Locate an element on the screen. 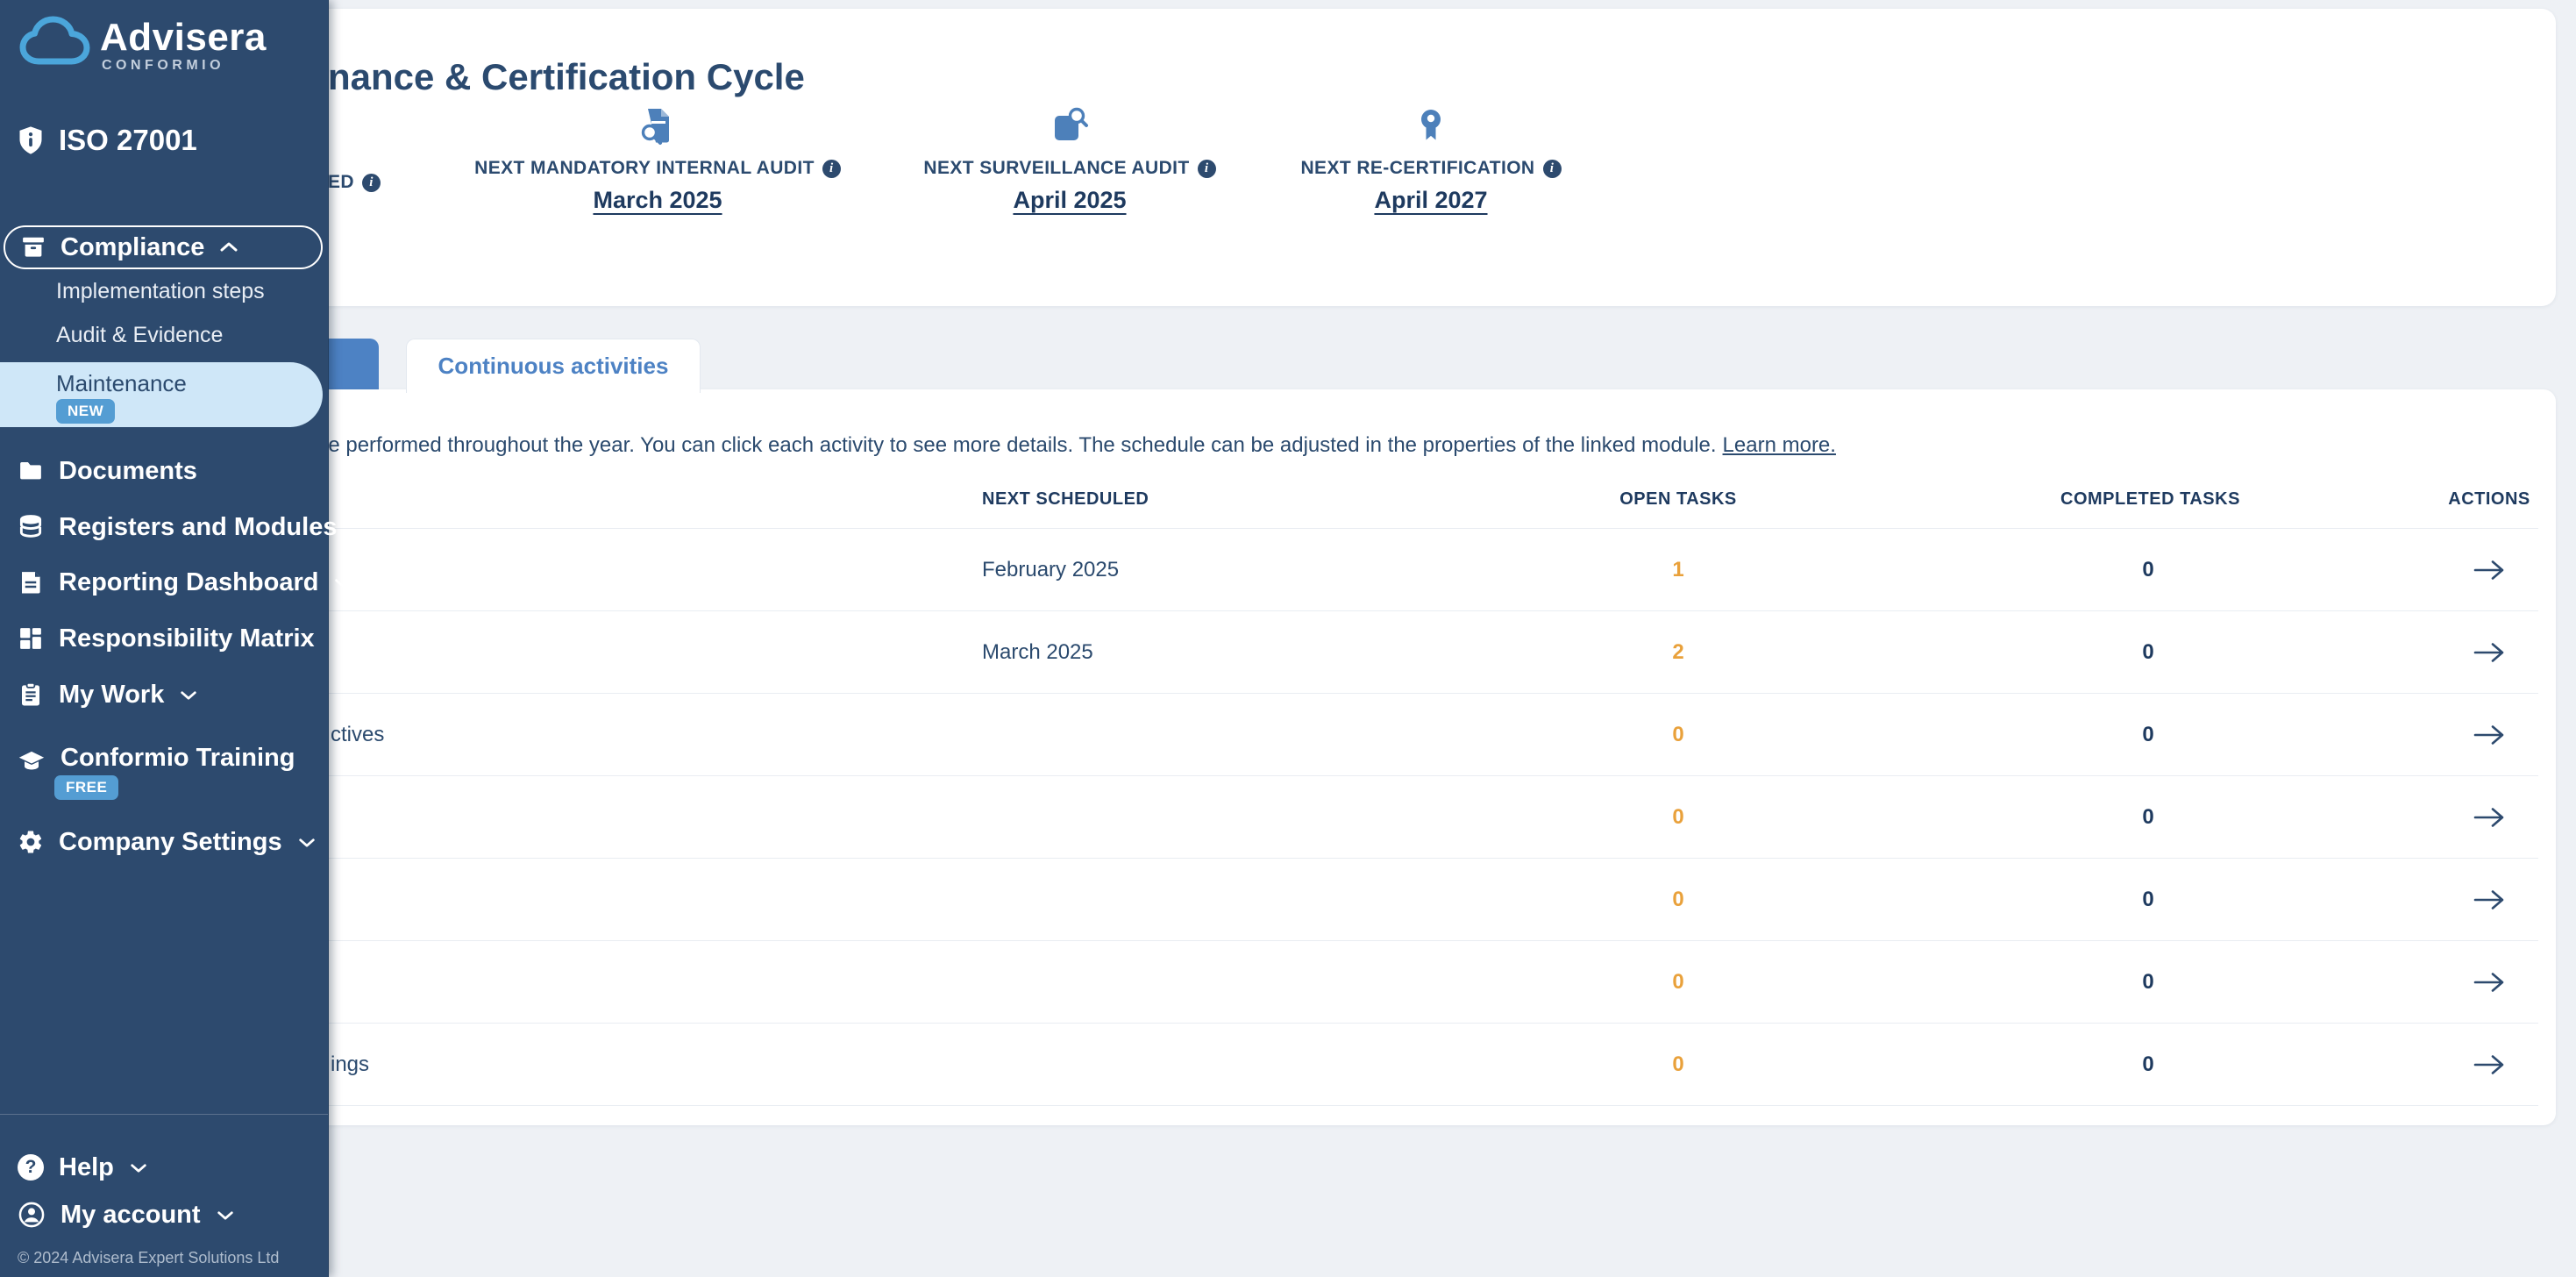  tab-continuous-activities: Continuous activities is located at coordinates (553, 366).